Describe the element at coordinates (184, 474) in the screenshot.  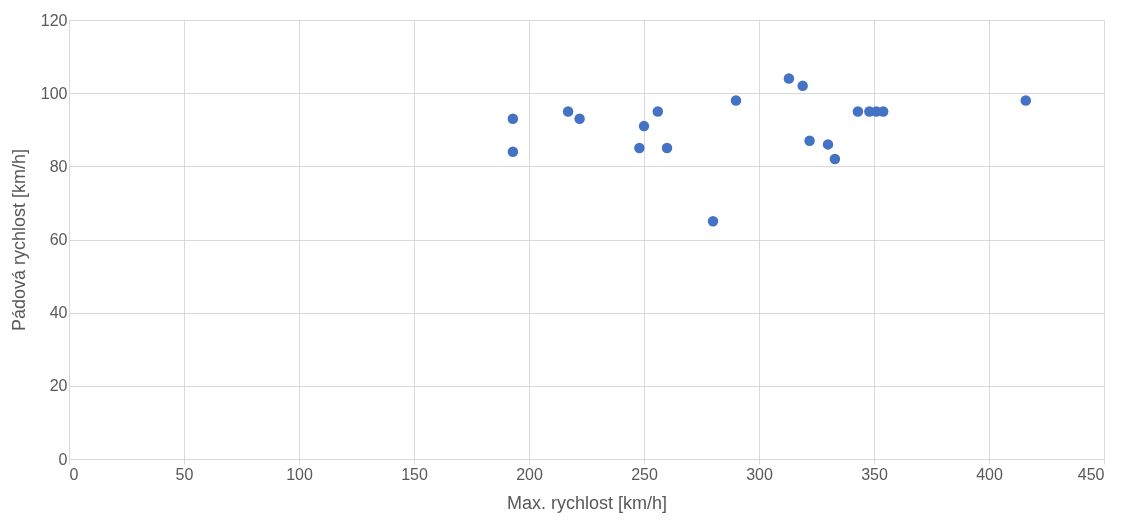
I see `x-tick-label: 50` at that location.